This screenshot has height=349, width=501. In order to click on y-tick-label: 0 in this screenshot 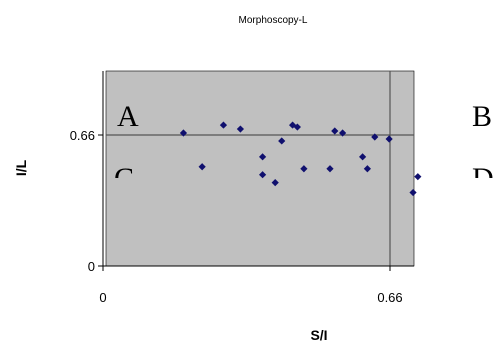, I will do `click(91, 266)`.